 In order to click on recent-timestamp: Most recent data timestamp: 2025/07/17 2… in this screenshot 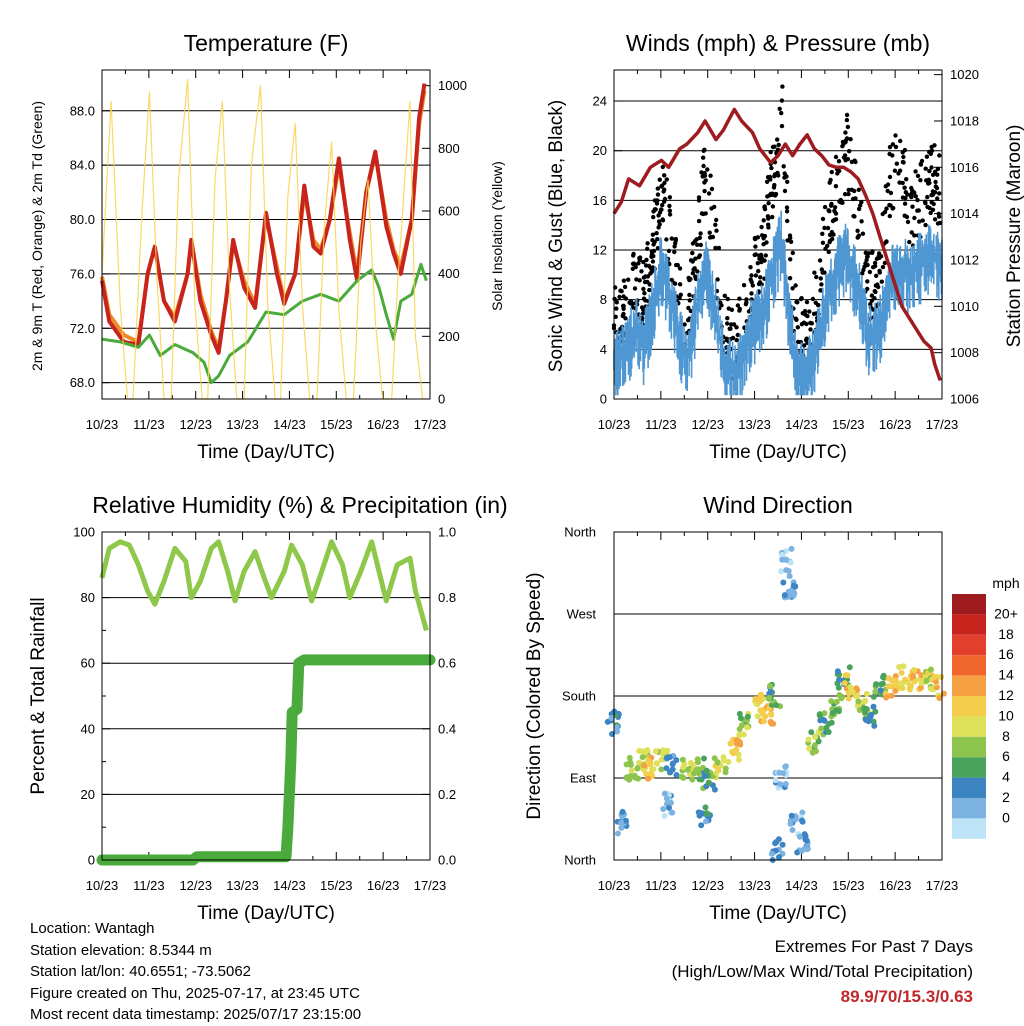, I will do `click(196, 1014)`.